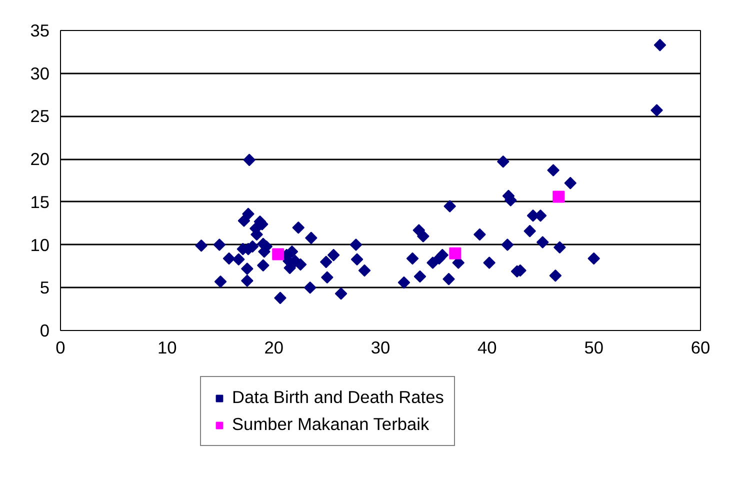  Describe the element at coordinates (331, 424) in the screenshot. I see `legend-label: Sumber Makanan Terbaik` at that location.